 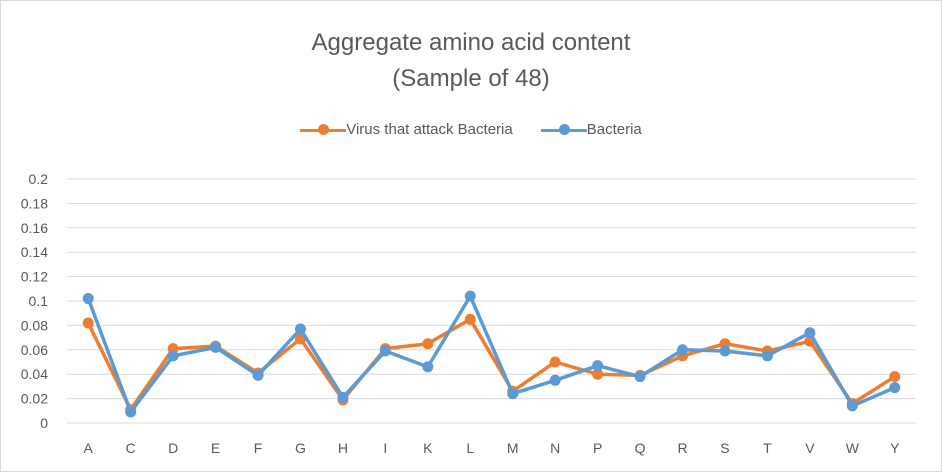 What do you see at coordinates (513, 448) in the screenshot?
I see `x-tick-label: M` at bounding box center [513, 448].